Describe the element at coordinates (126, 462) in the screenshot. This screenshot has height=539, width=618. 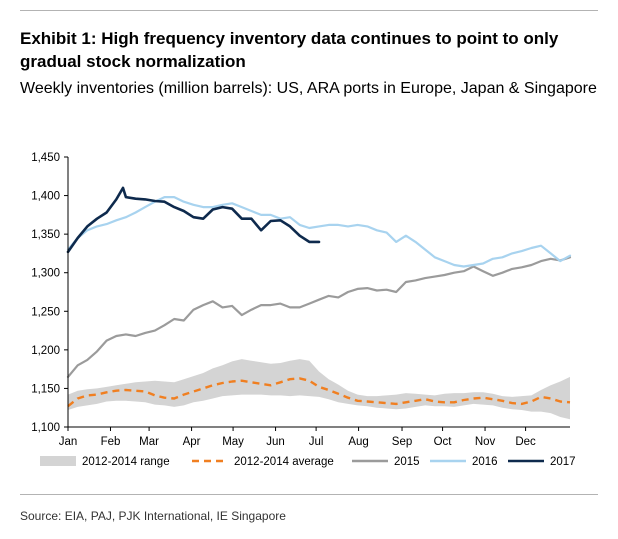
I see `legend-label-2012-2014-range: 2012-2014 range` at that location.